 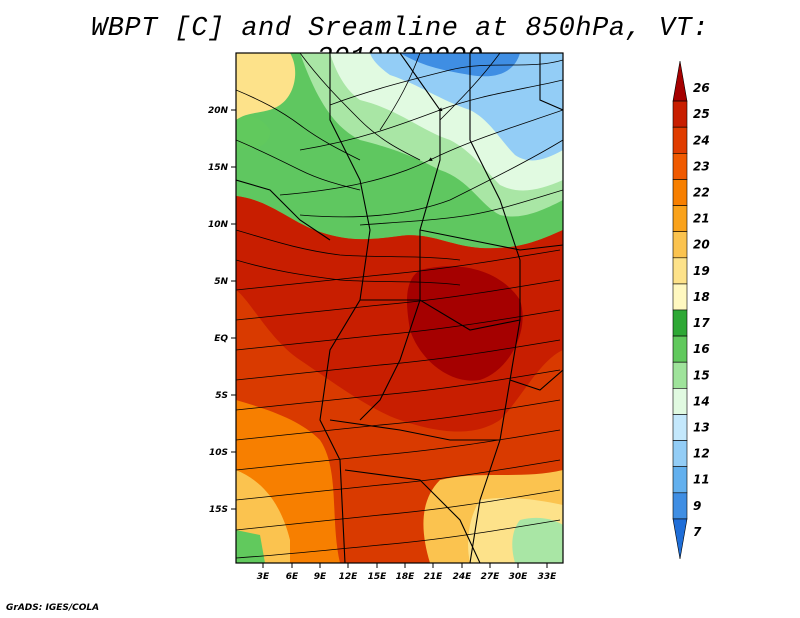 What do you see at coordinates (221, 339) in the screenshot?
I see `lat-label: EQ` at bounding box center [221, 339].